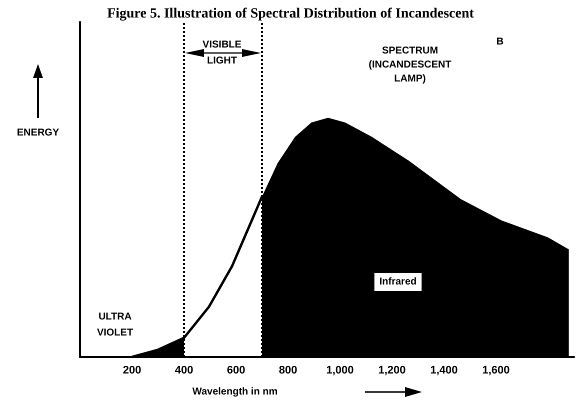 The width and height of the screenshot is (581, 402). Describe the element at coordinates (496, 370) in the screenshot. I see `x-tick-label: 1,600` at that location.